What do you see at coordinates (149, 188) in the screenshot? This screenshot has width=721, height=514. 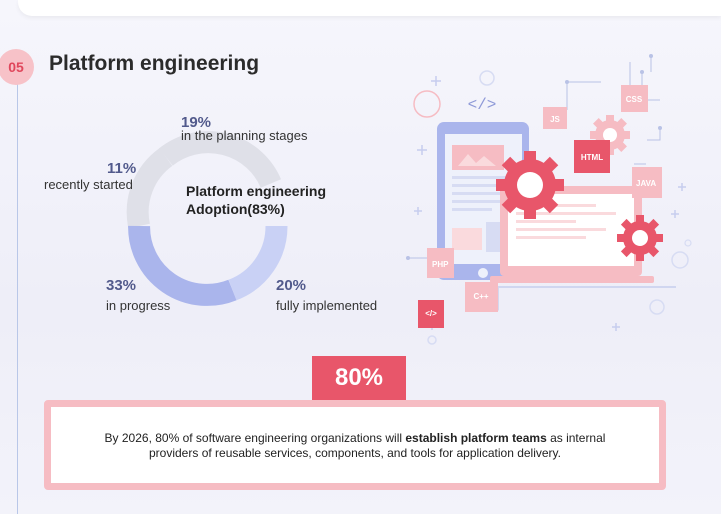 I see `segment-recently-started` at bounding box center [149, 188].